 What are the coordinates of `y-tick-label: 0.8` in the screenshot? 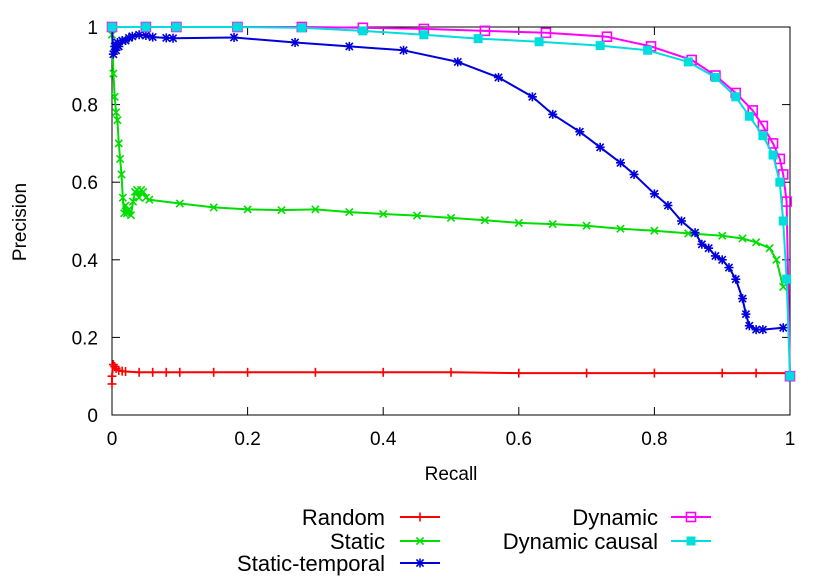 It's located at (85, 106).